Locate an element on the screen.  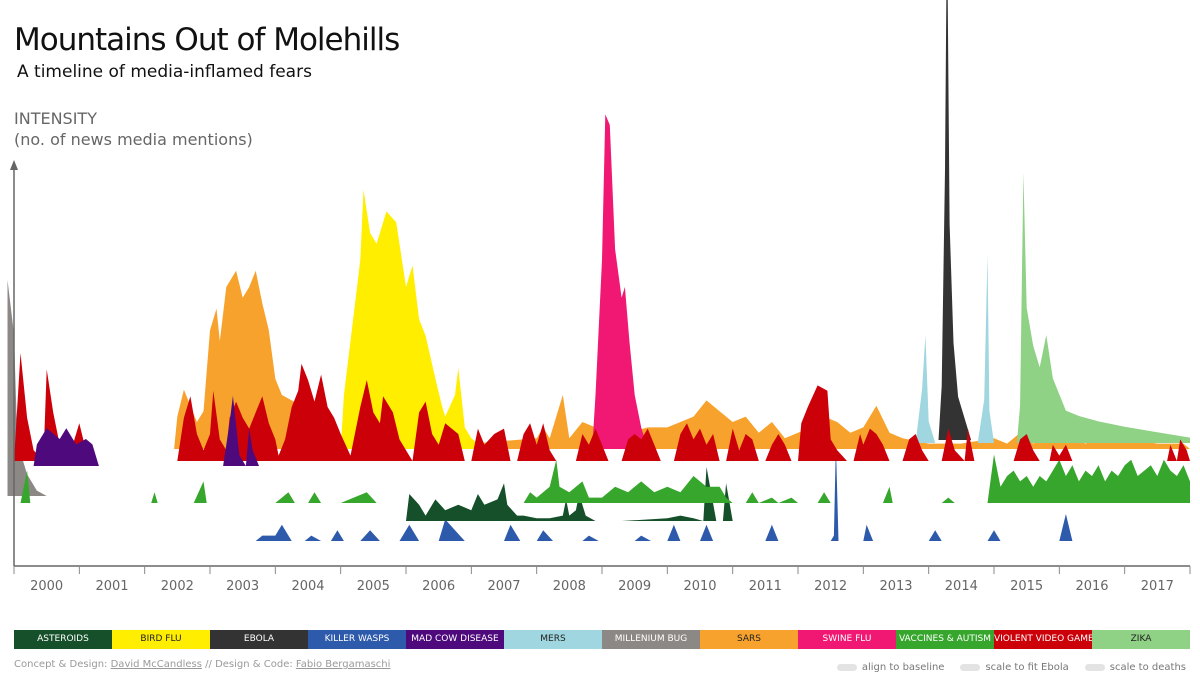
toggle-align-baseline: align to baseline is located at coordinates (890, 667).